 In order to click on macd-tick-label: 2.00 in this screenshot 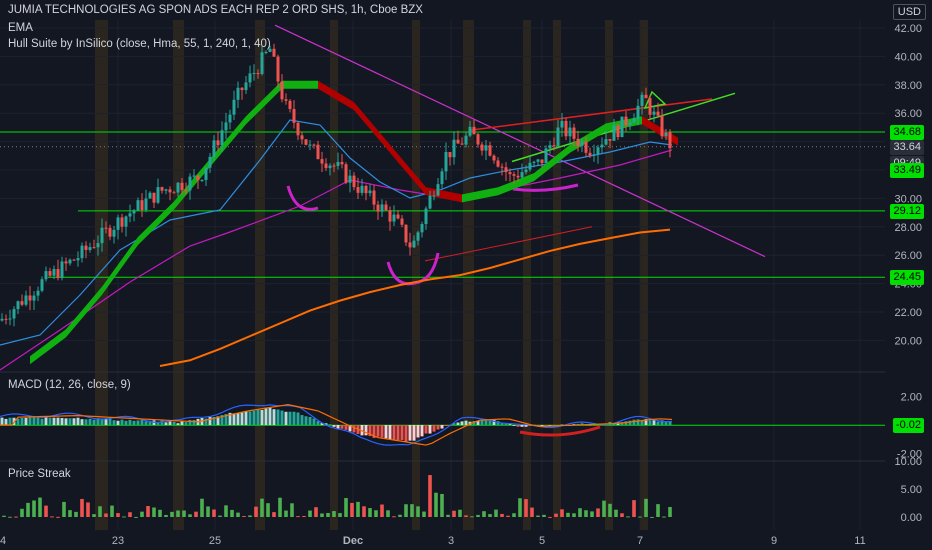, I will do `click(911, 398)`.